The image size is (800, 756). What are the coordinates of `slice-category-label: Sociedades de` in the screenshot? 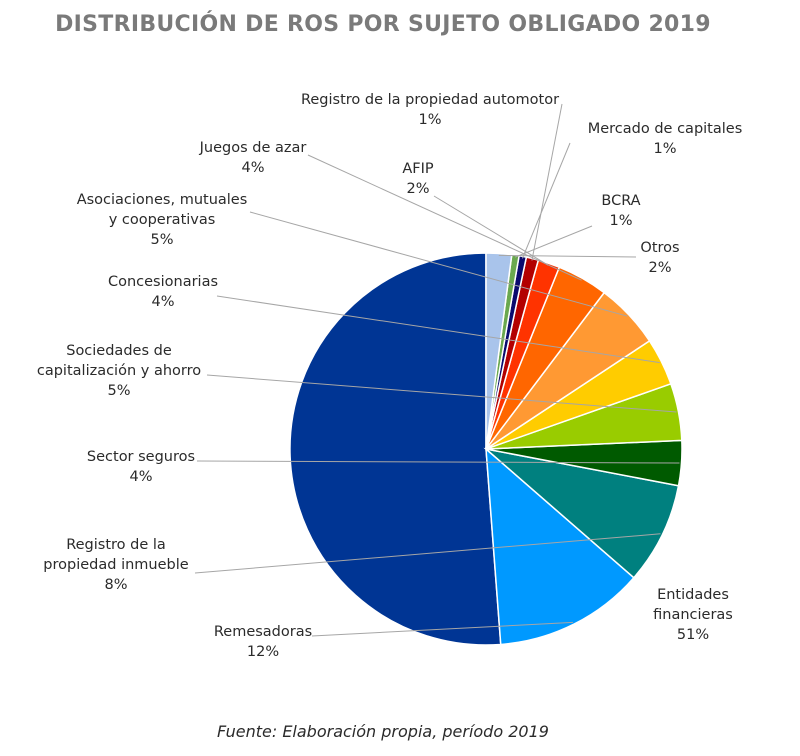 It's located at (119, 351).